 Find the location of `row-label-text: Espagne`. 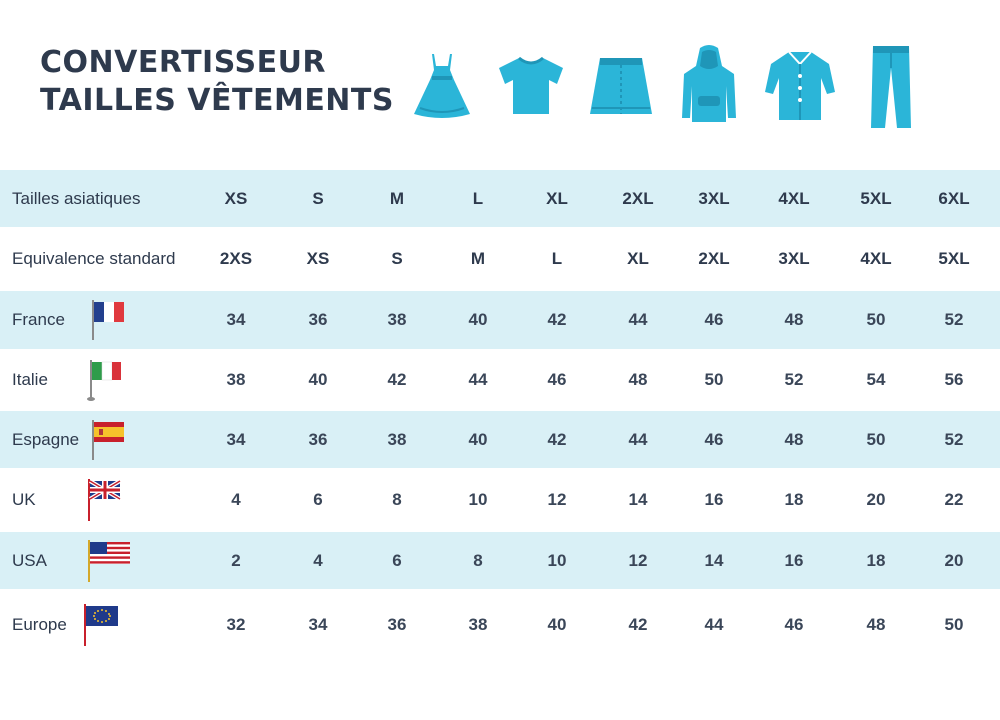

row-label-text: Espagne is located at coordinates (46, 439).